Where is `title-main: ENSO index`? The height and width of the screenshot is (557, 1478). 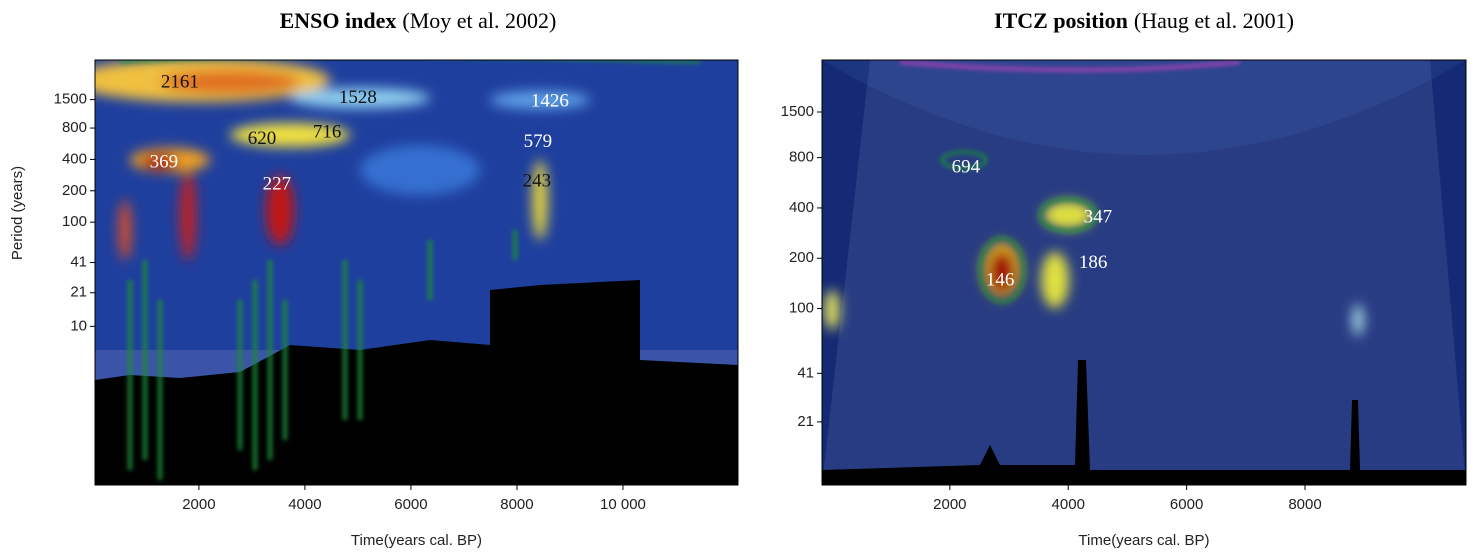
title-main: ENSO index is located at coordinates (338, 20).